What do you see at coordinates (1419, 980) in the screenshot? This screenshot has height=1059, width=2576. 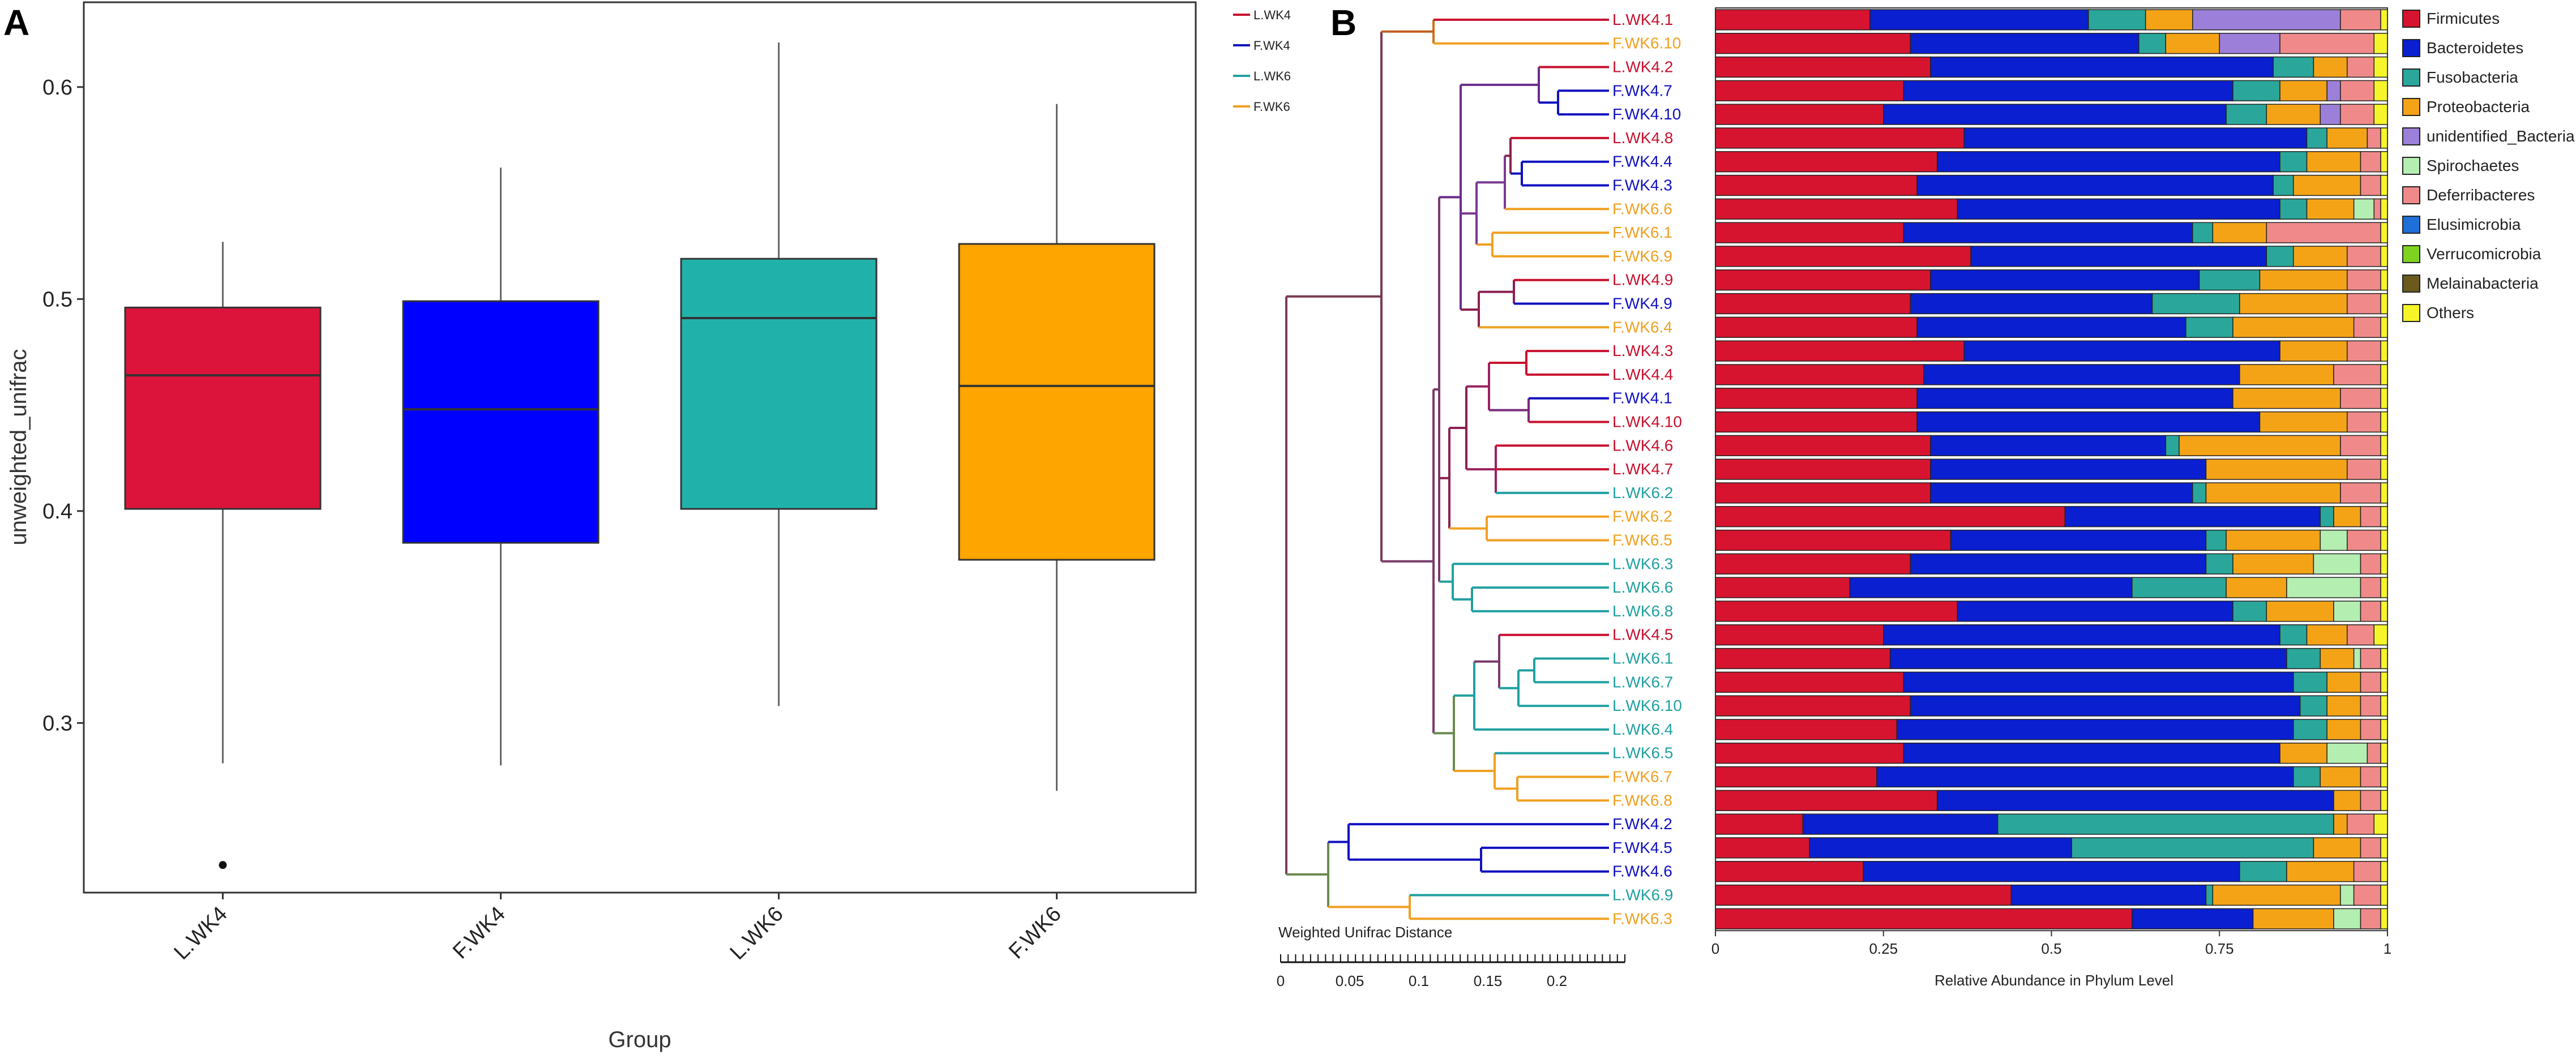 I see `scale-tick-label: 0.1` at bounding box center [1419, 980].